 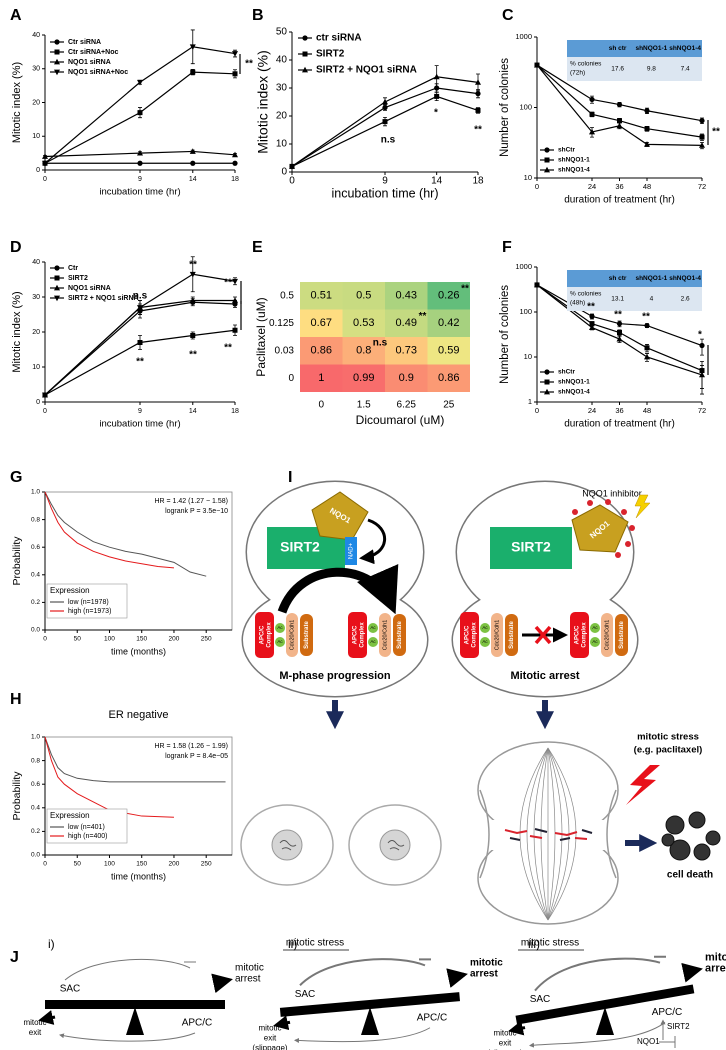 I want to click on x-tick-label: 18, so click(x=235, y=179).